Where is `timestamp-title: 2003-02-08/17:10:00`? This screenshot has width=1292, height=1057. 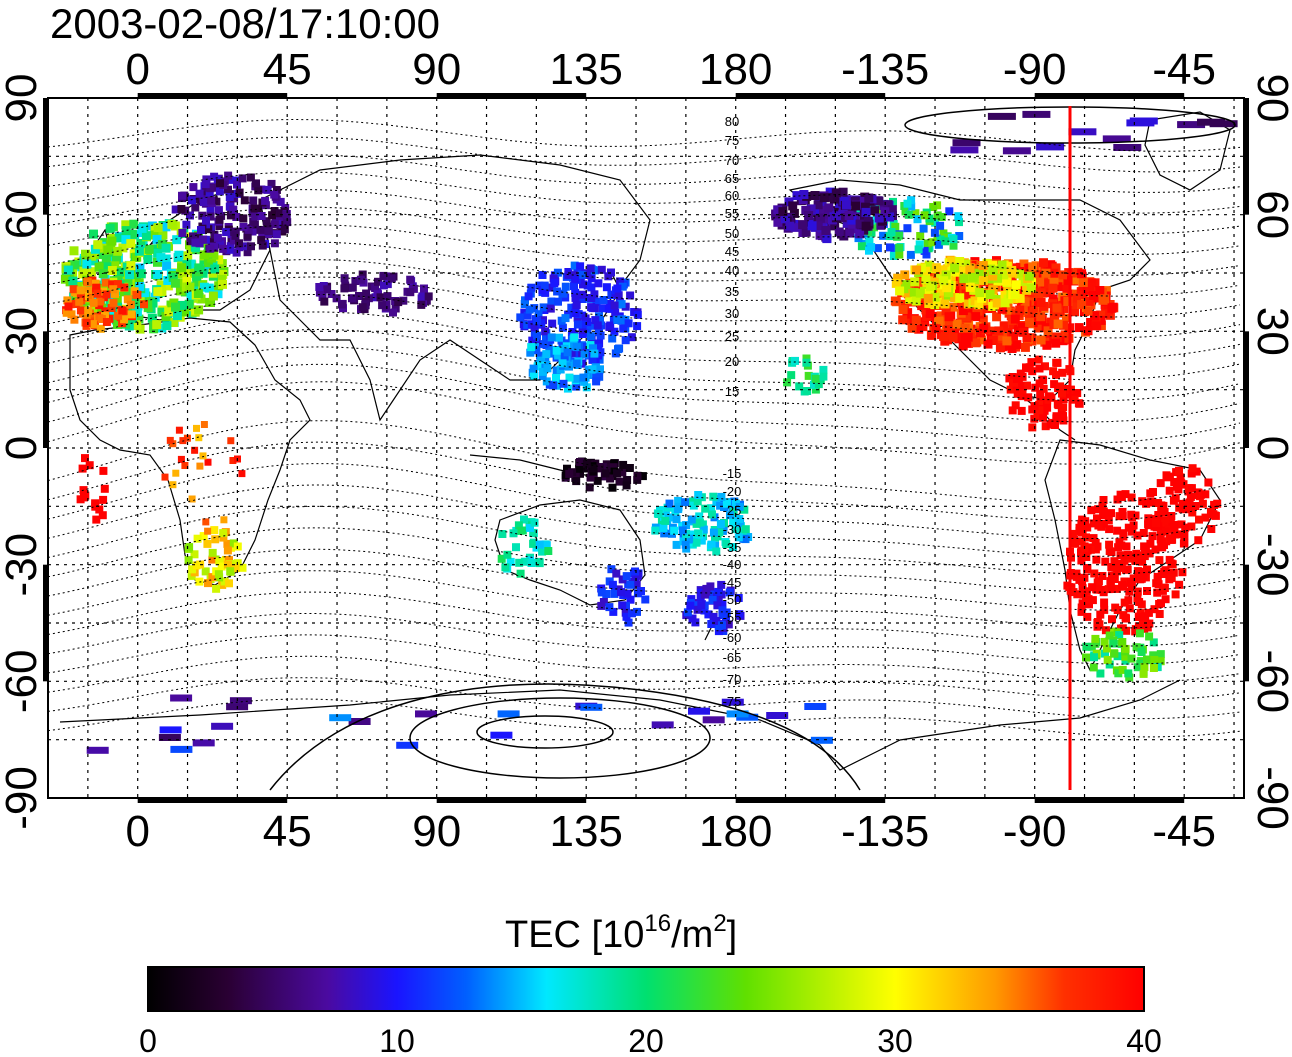
timestamp-title: 2003-02-08/17:10:00 is located at coordinates (245, 23).